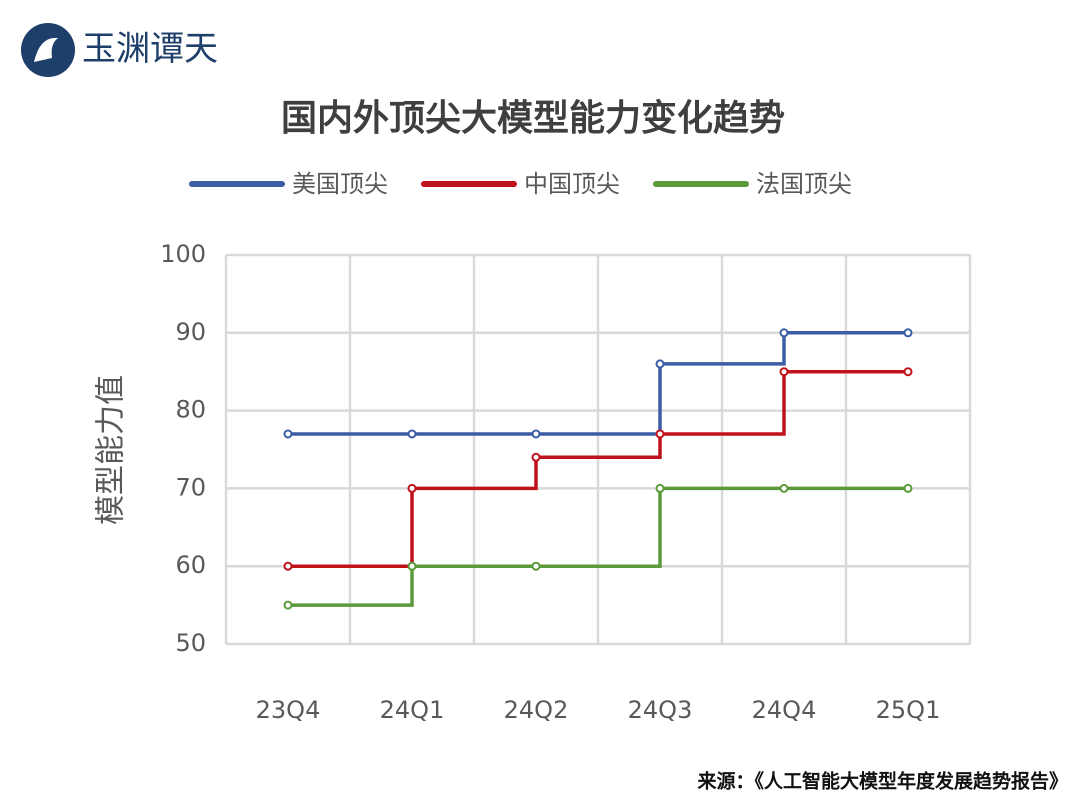 Image resolution: width=1080 pixels, height=810 pixels. What do you see at coordinates (190, 565) in the screenshot?
I see `y-tick-label: 60` at bounding box center [190, 565].